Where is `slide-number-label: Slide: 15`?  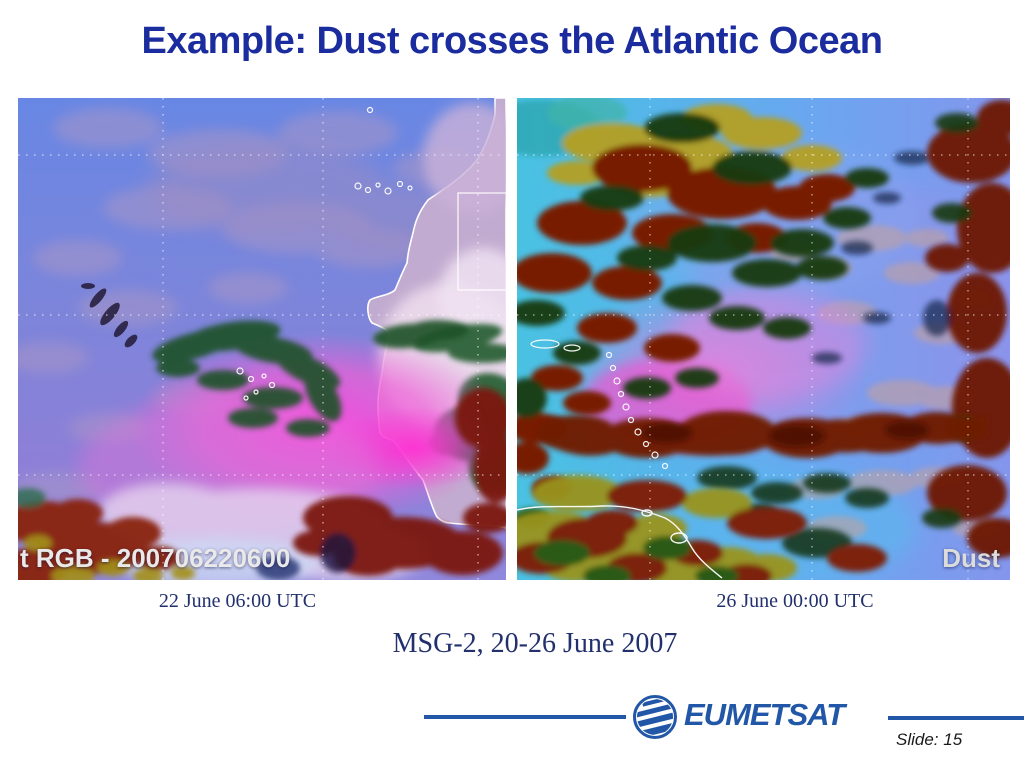
slide-number-label: Slide: 15 is located at coordinates (929, 739).